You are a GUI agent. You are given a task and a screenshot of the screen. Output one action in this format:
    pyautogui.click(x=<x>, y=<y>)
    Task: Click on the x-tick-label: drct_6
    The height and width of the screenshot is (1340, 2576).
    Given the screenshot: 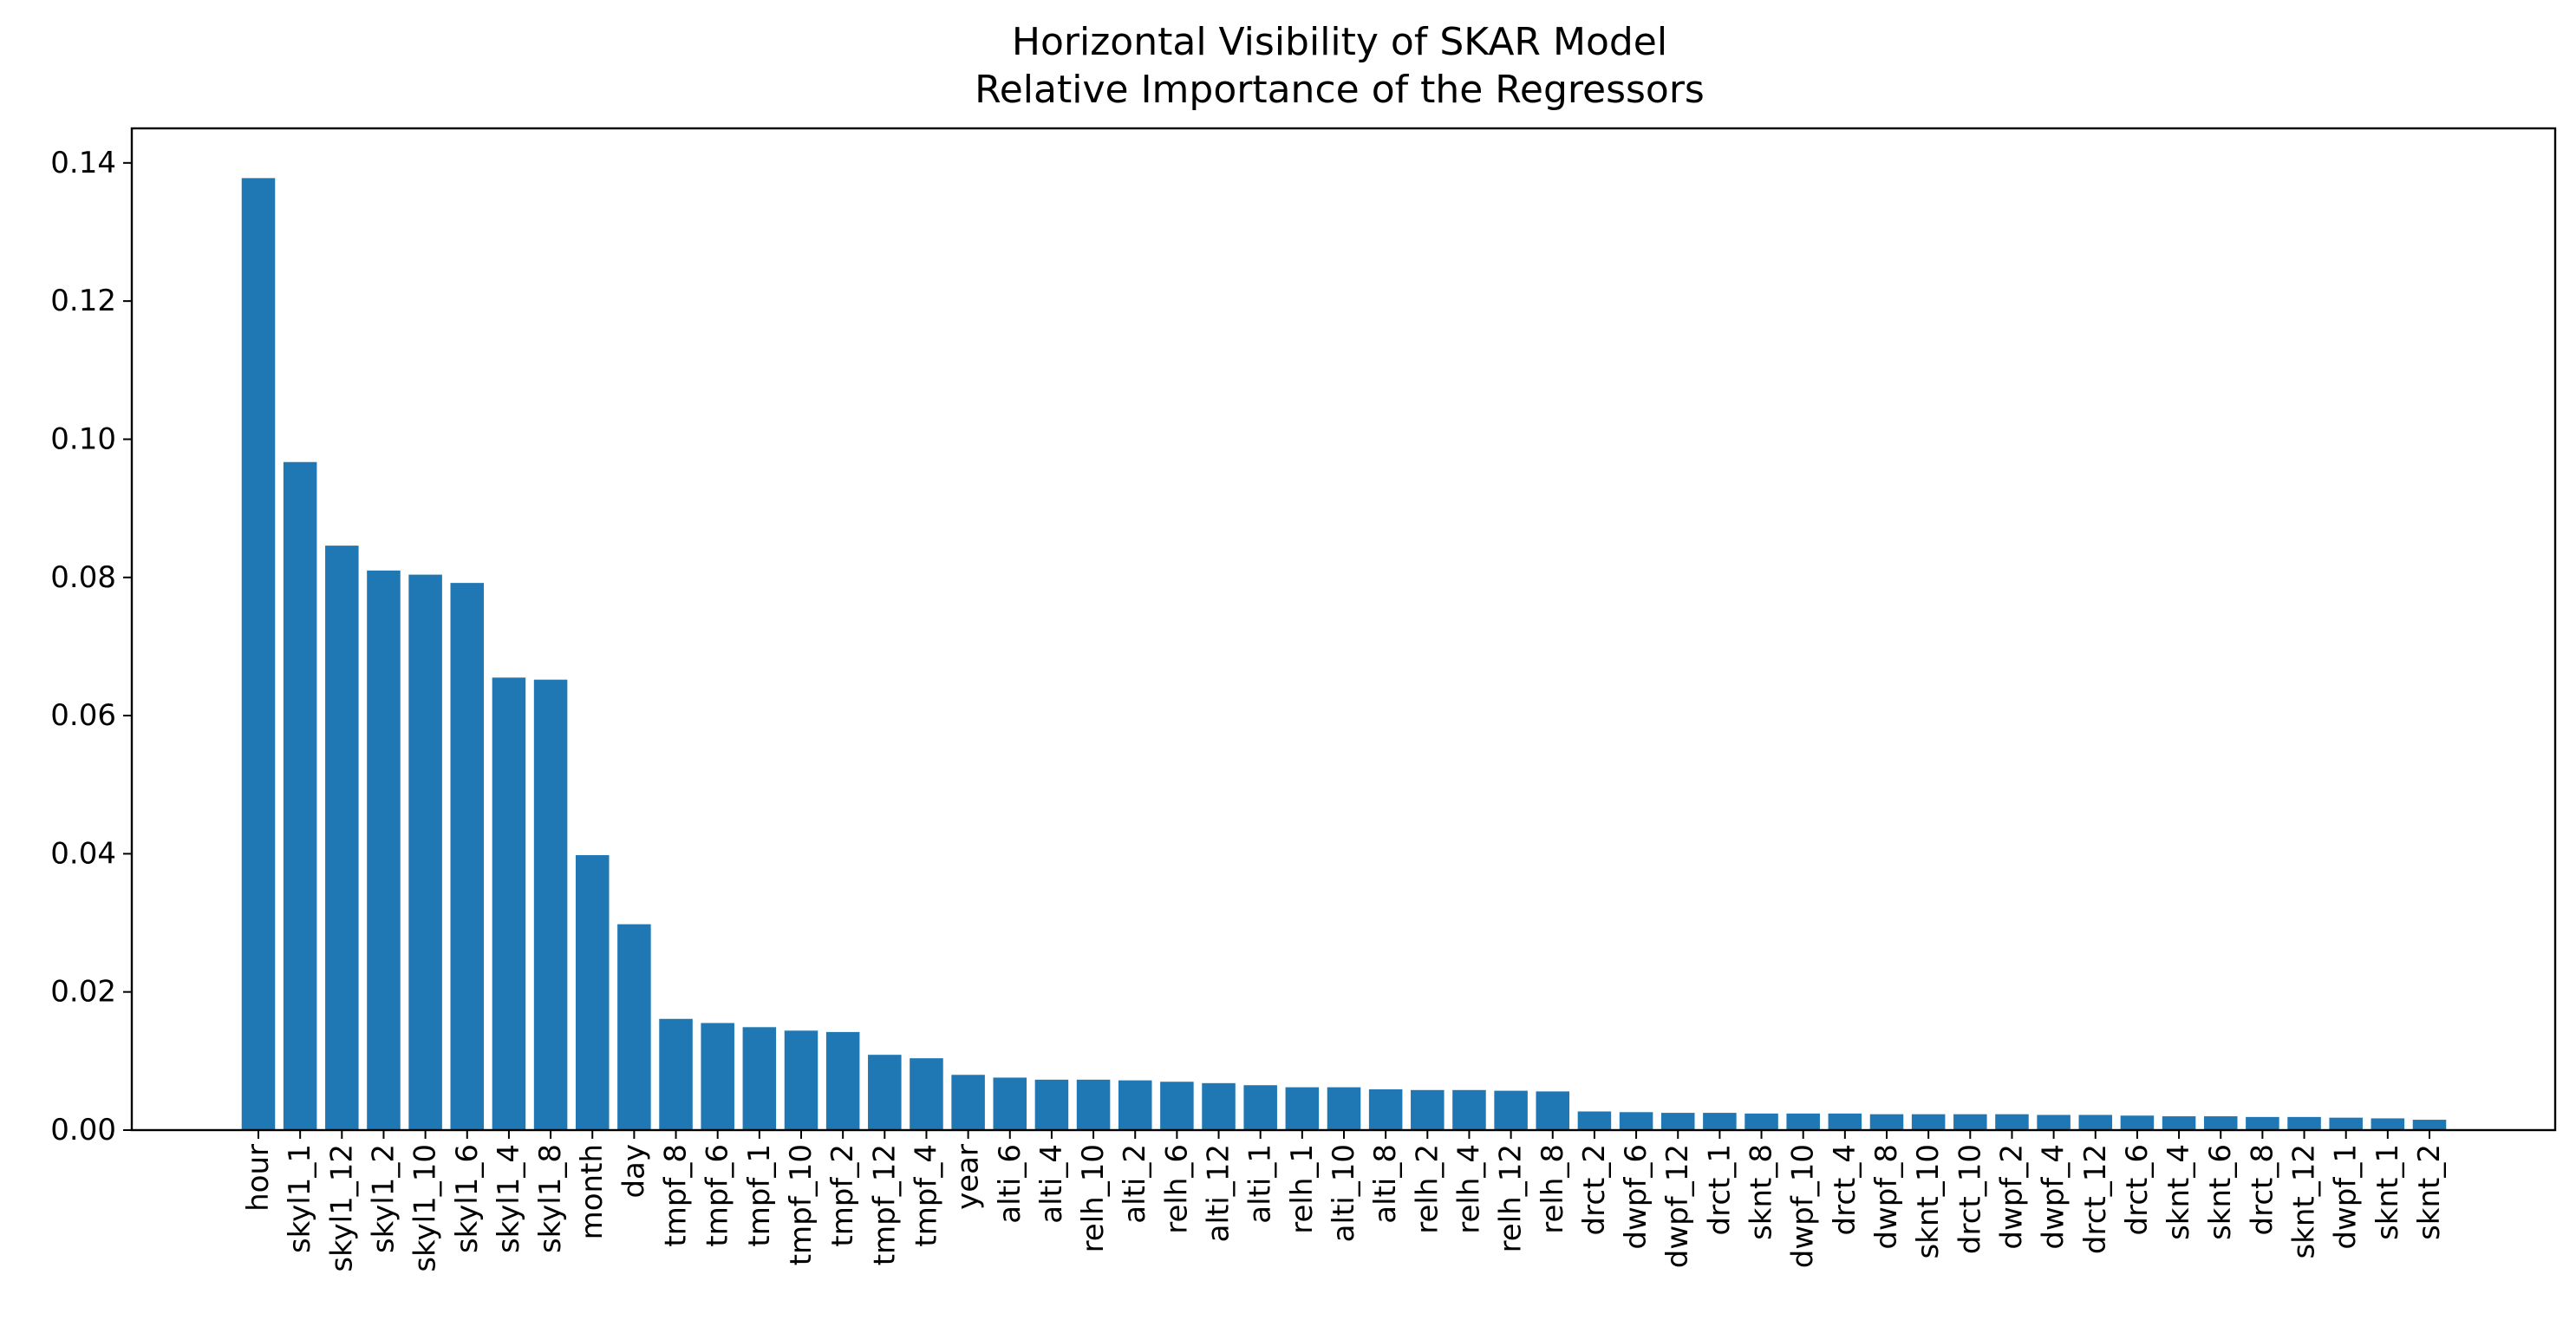 What is the action you would take?
    pyautogui.click(x=2137, y=1190)
    